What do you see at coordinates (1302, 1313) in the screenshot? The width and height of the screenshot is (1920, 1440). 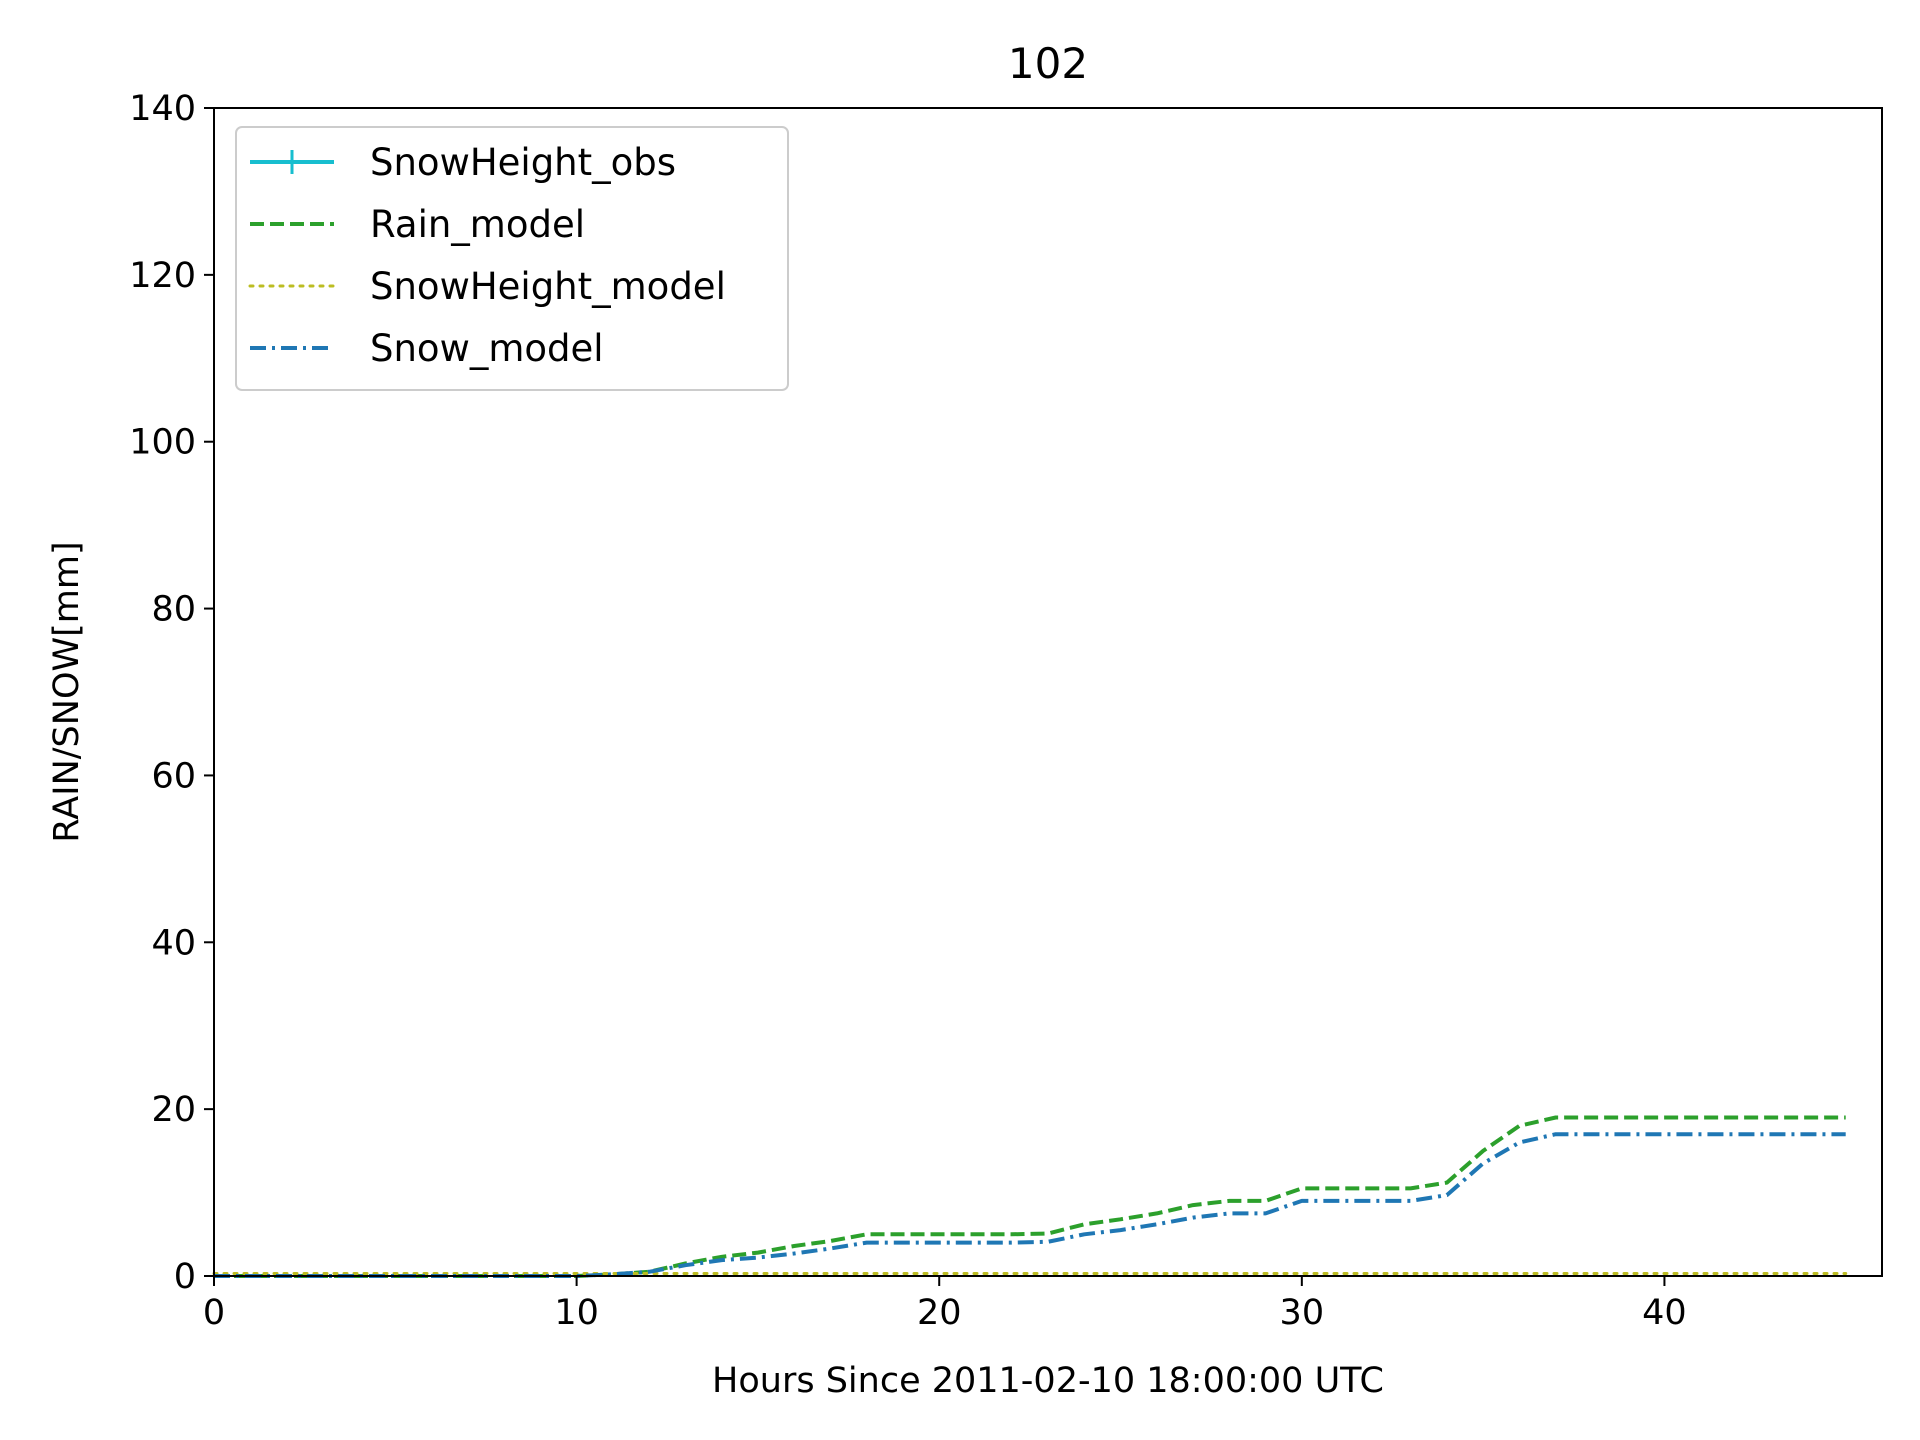 I see `x-tick-label: 30` at bounding box center [1302, 1313].